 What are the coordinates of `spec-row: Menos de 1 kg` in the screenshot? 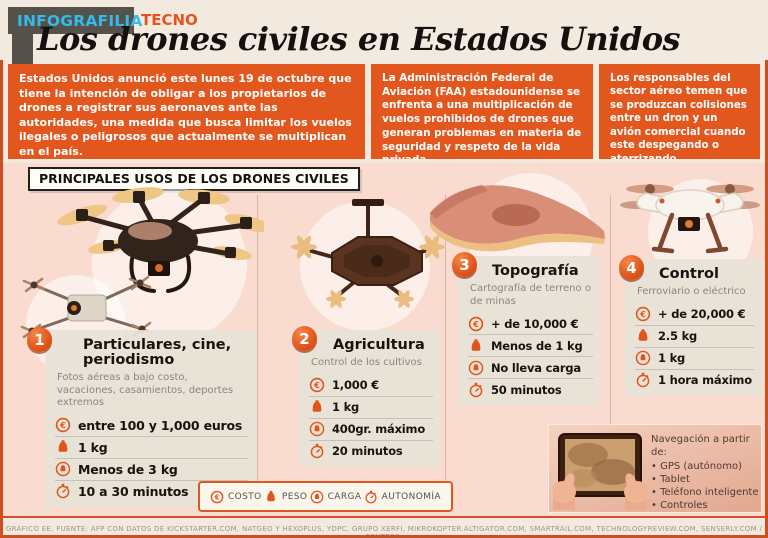 It's located at (530, 345).